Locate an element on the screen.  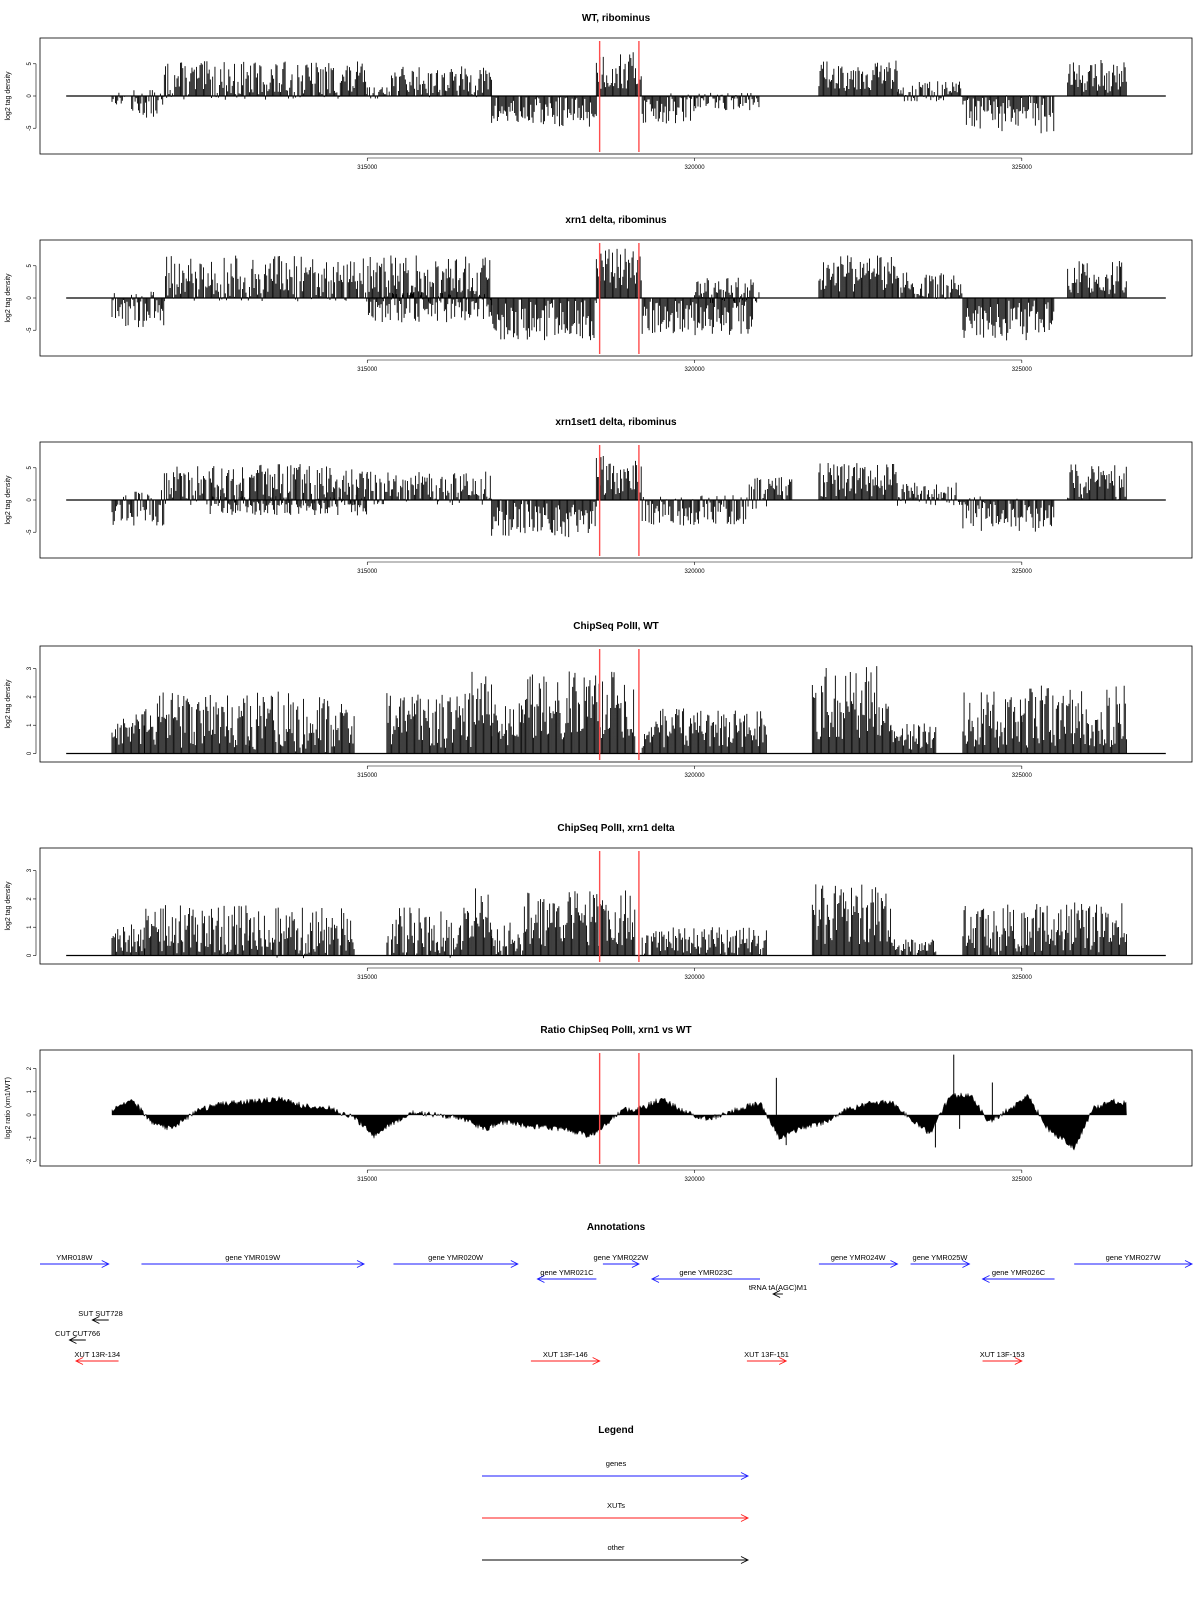
feature-label: XUT 13F-151 is located at coordinates (766, 1354).